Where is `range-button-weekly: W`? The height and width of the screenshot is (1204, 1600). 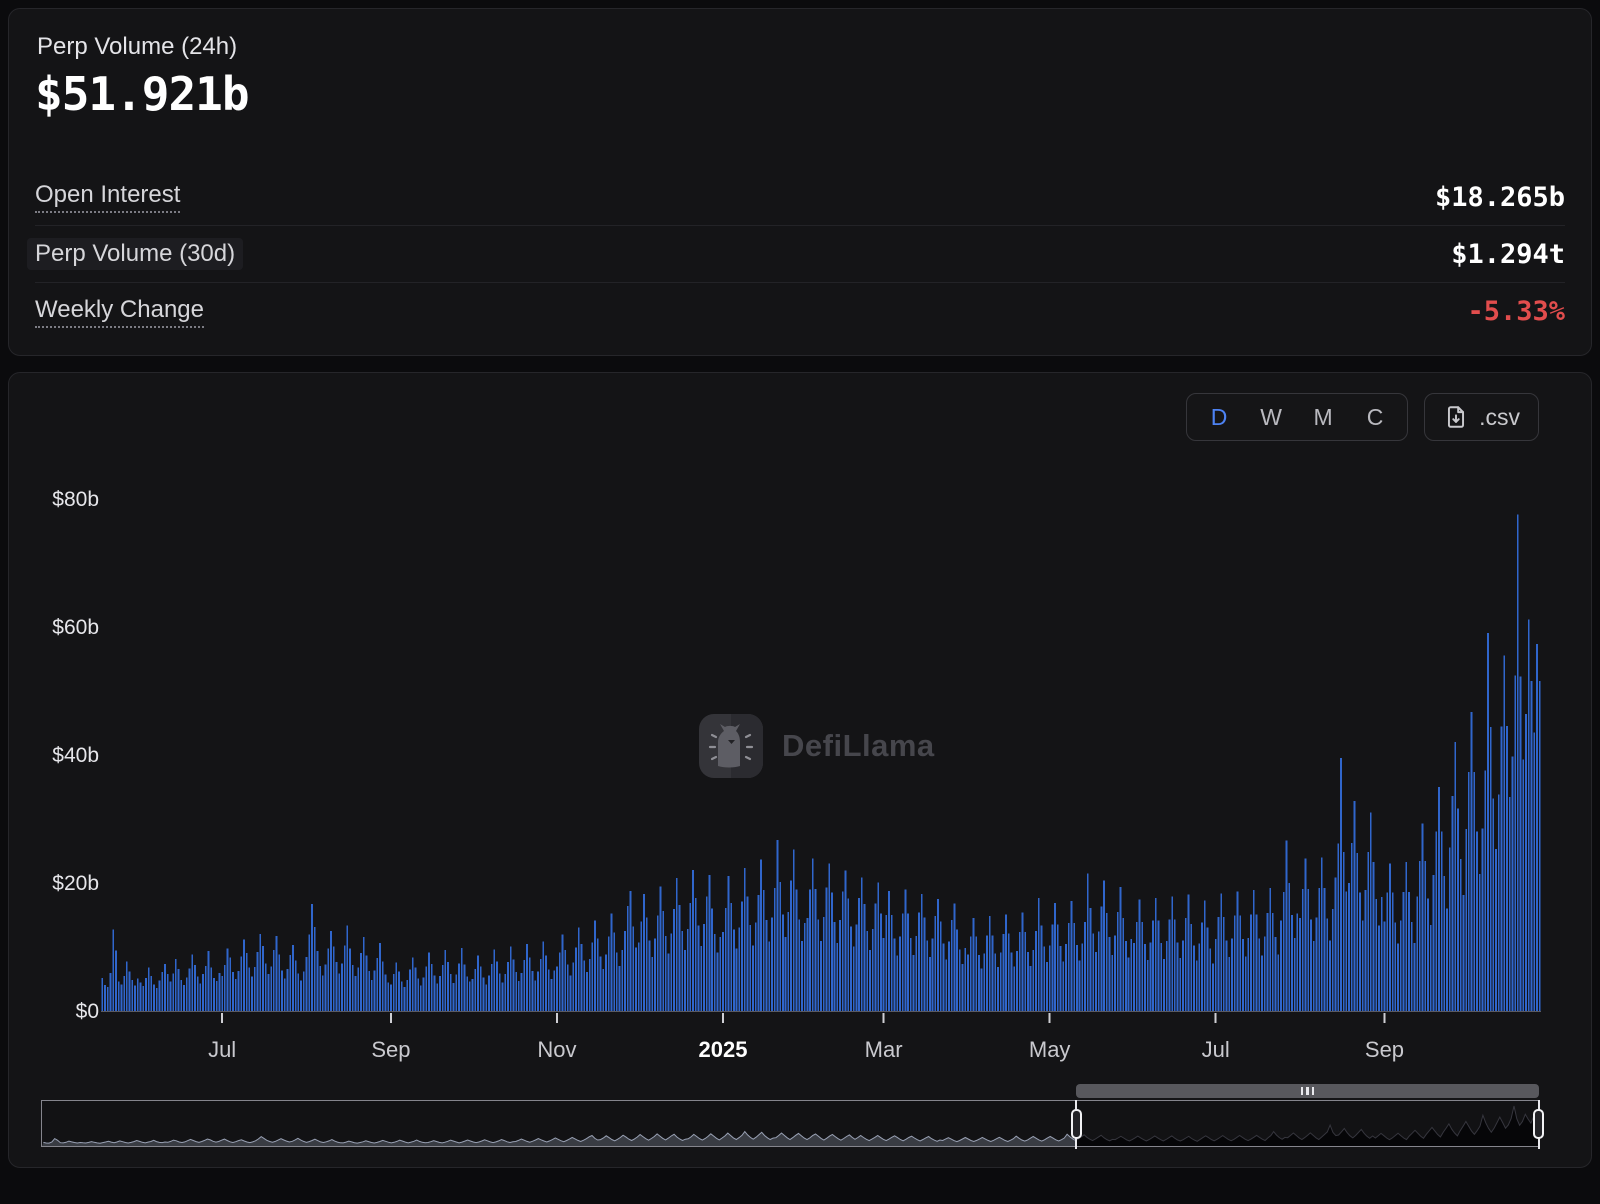
range-button-weekly: W is located at coordinates (1271, 417).